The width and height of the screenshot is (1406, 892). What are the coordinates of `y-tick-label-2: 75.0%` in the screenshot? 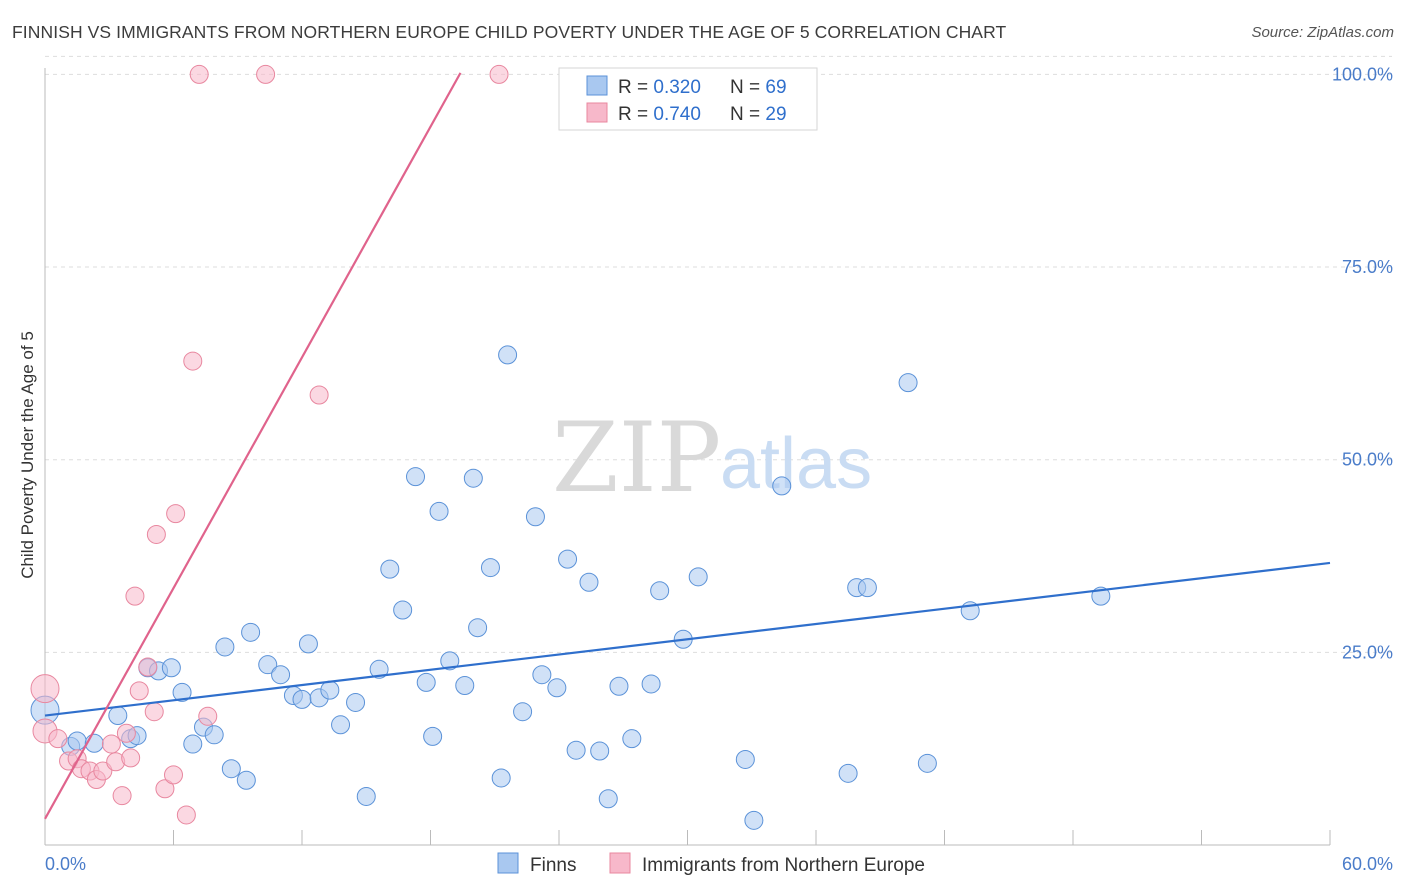 It's located at (1367, 267).